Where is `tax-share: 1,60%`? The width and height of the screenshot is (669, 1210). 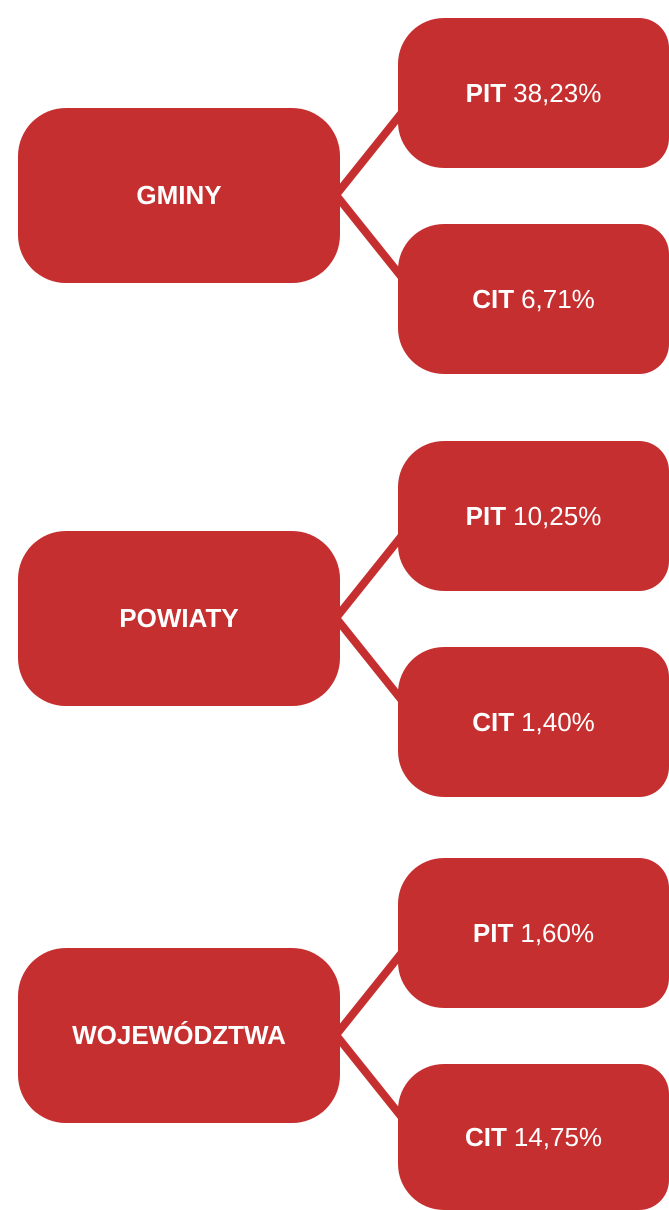
tax-share: 1,60% is located at coordinates (557, 932).